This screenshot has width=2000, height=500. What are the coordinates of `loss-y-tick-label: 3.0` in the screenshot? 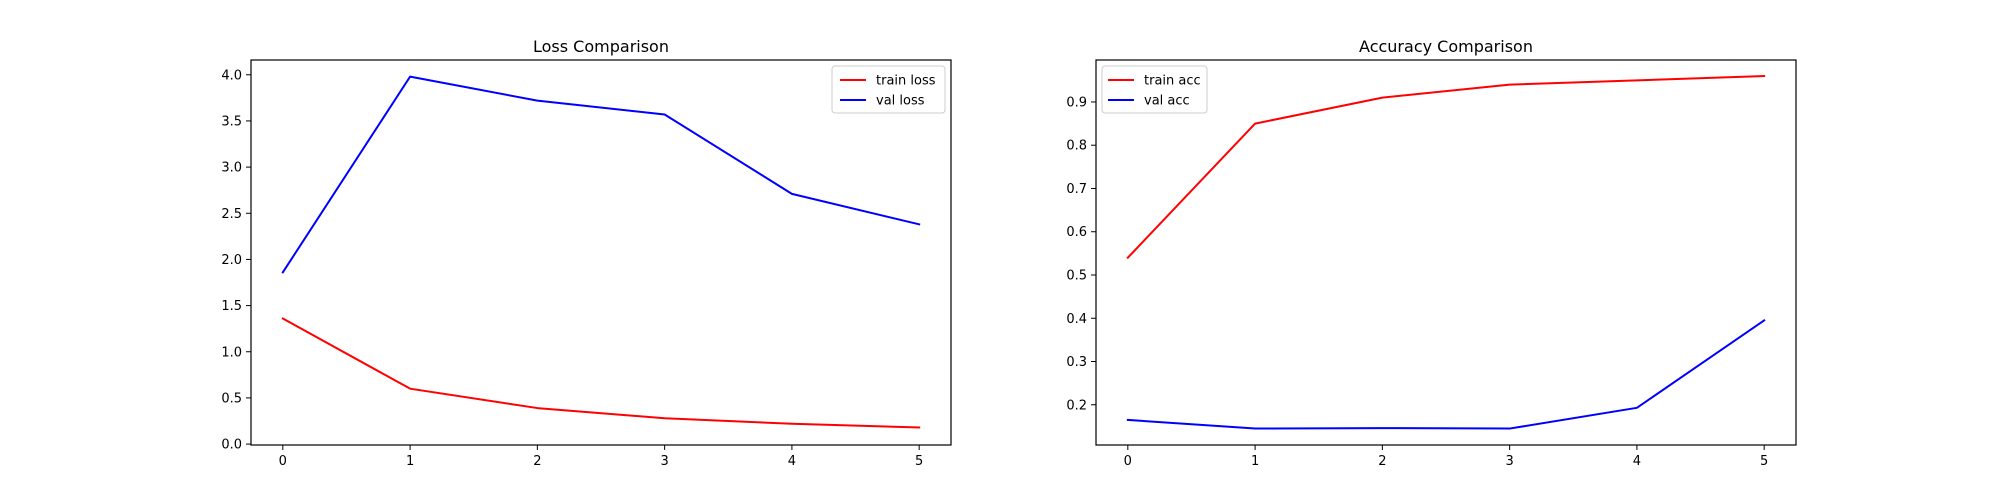 It's located at (231, 168).